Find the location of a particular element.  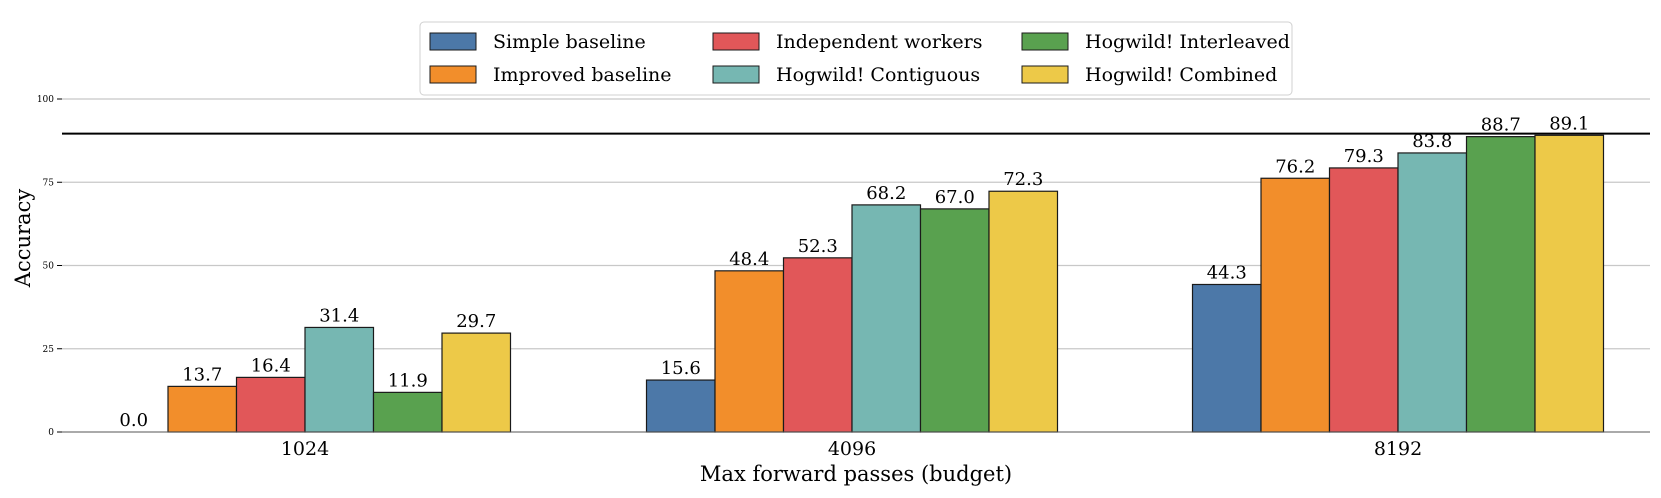

y-tick-label: 75 is located at coordinates (49, 183).